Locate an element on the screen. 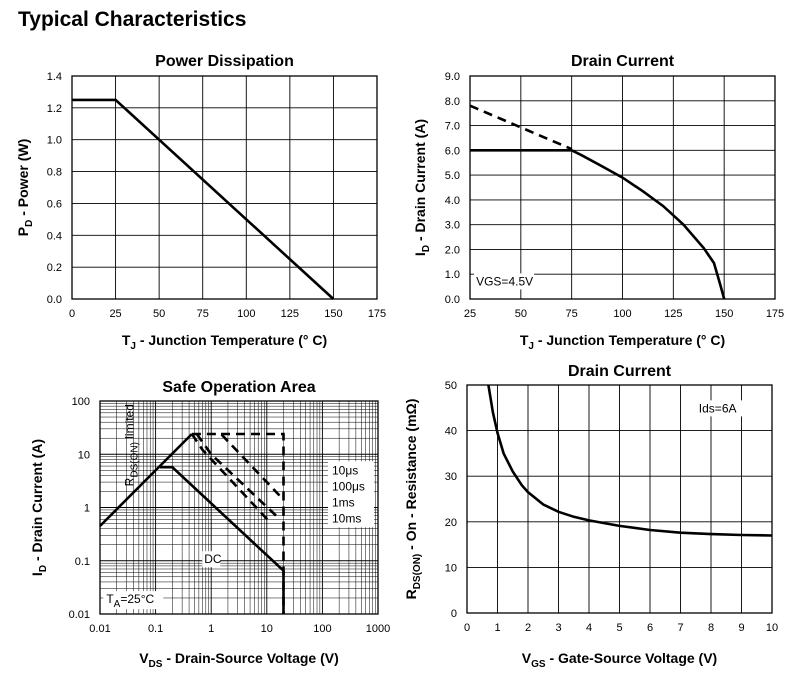 The width and height of the screenshot is (799, 681). y-tick-label: 0.4 is located at coordinates (54, 236).